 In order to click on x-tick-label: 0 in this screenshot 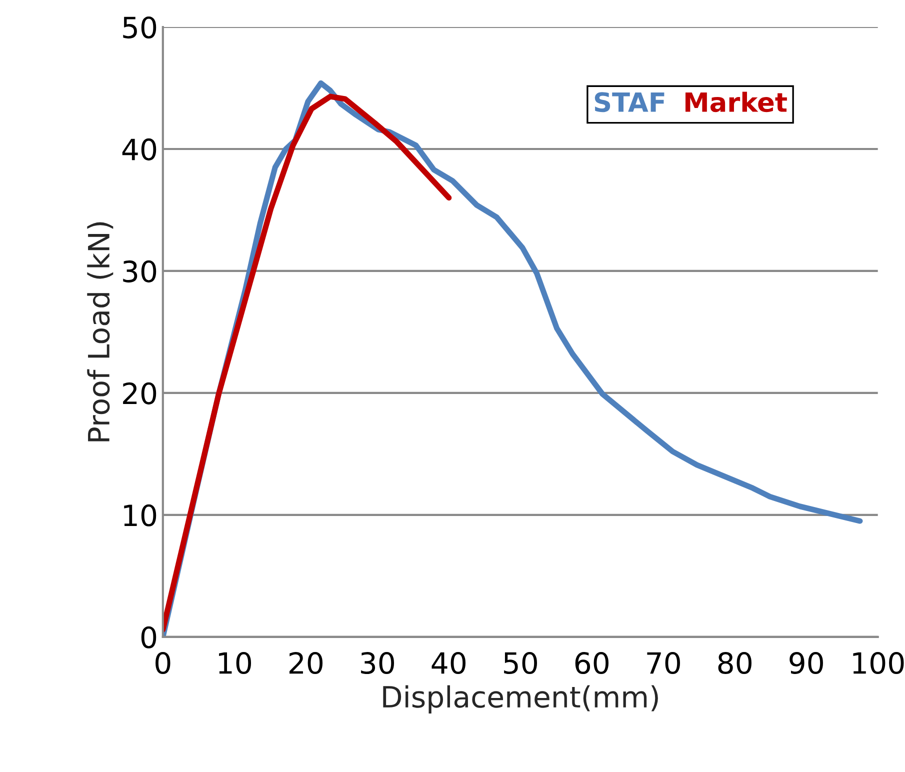, I will do `click(163, 663)`.